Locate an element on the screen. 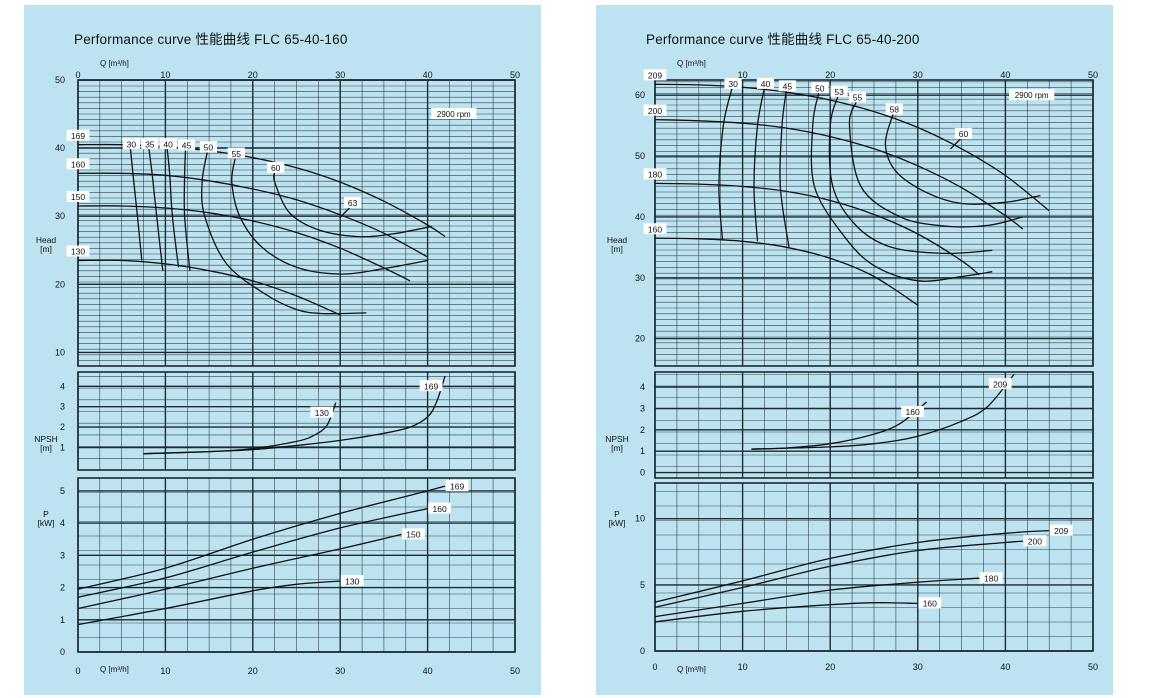  power-tick: 2 is located at coordinates (62, 588).